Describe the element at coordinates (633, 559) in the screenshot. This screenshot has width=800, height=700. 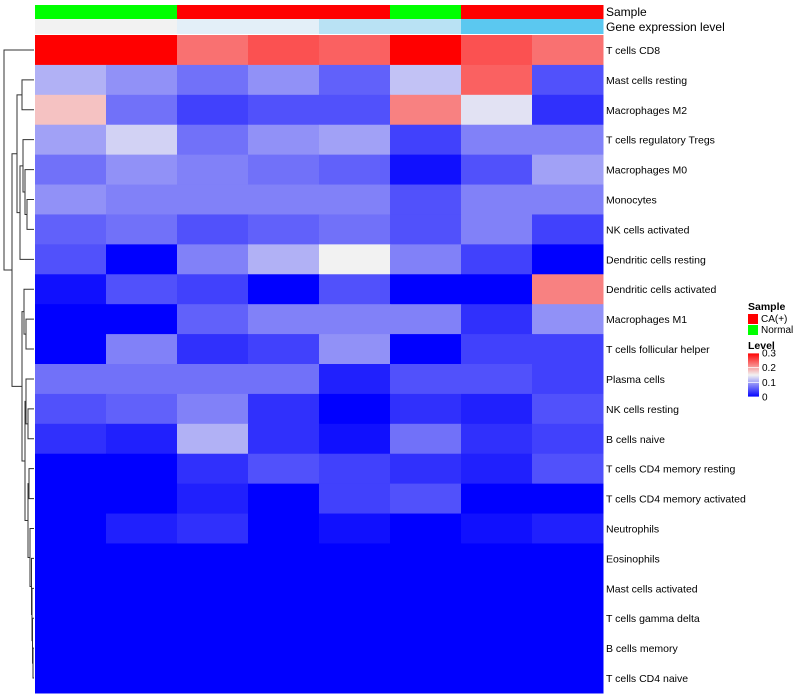
I see `row-label: Eosinophils` at that location.